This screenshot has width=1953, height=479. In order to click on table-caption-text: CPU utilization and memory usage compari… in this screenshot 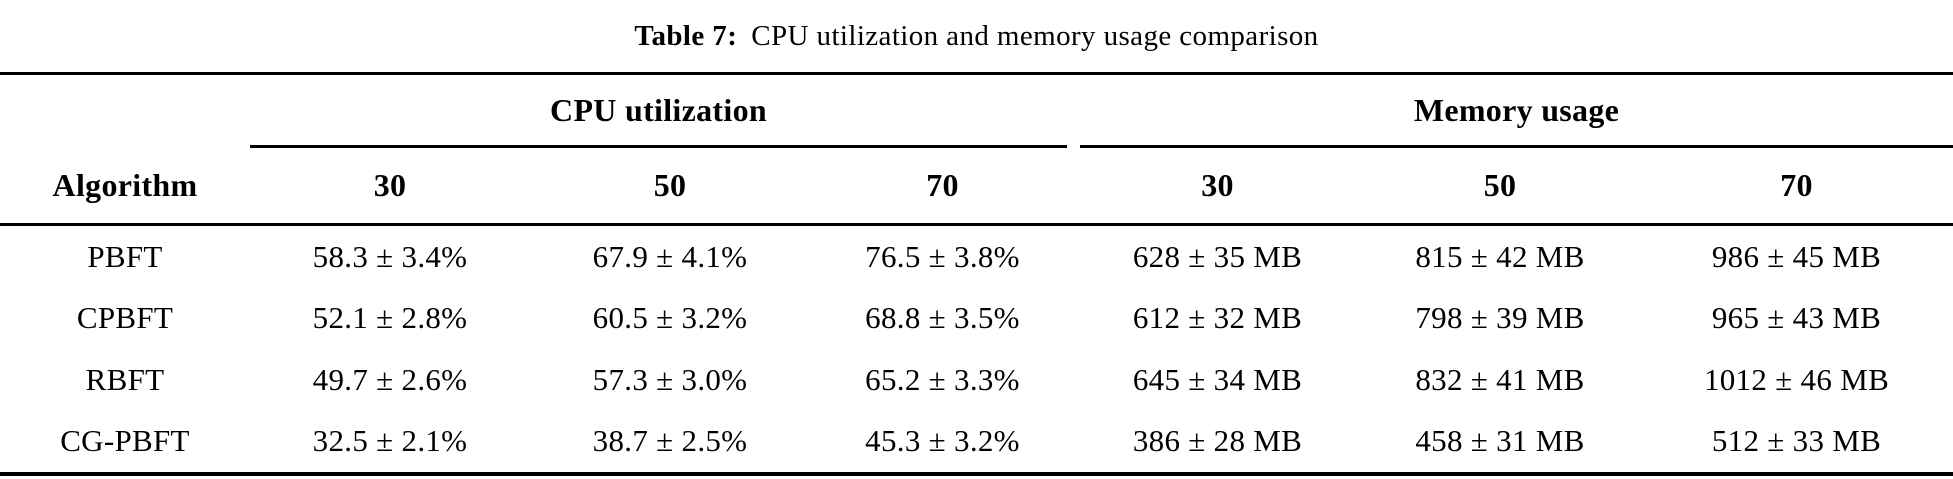, I will do `click(1035, 35)`.